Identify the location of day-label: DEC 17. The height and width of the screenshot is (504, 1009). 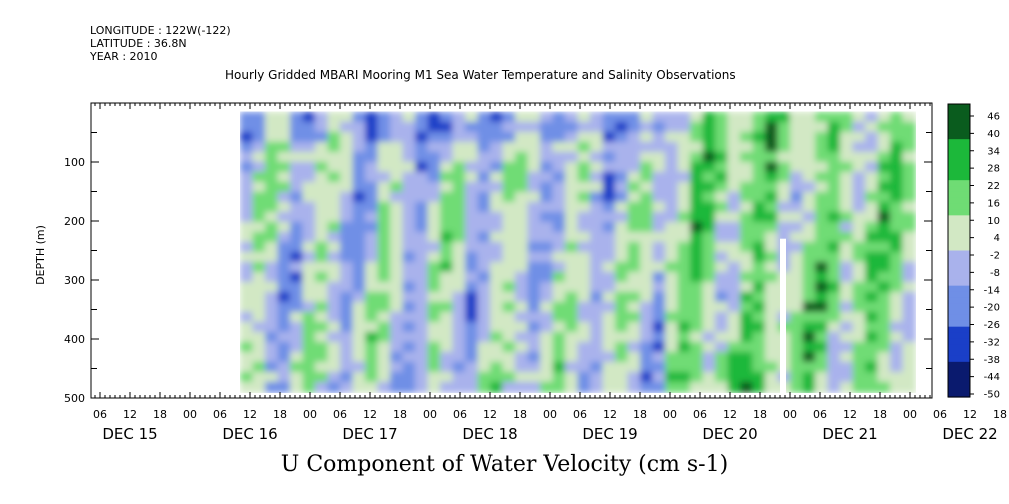
(369, 434).